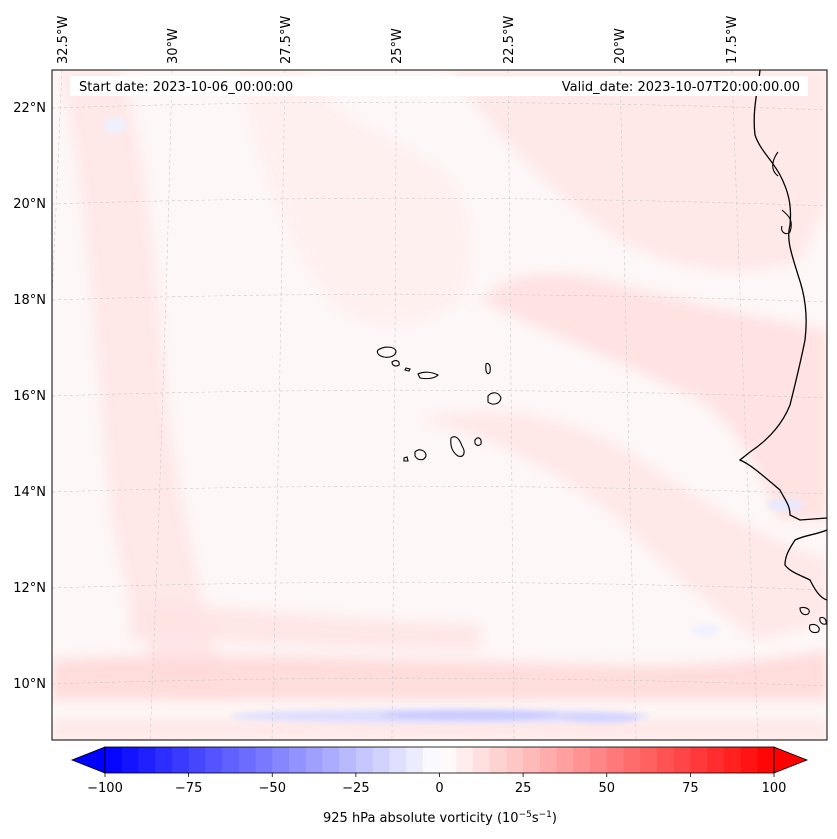 The image size is (837, 839). I want to click on lat-label-22n: 22°N, so click(29, 108).